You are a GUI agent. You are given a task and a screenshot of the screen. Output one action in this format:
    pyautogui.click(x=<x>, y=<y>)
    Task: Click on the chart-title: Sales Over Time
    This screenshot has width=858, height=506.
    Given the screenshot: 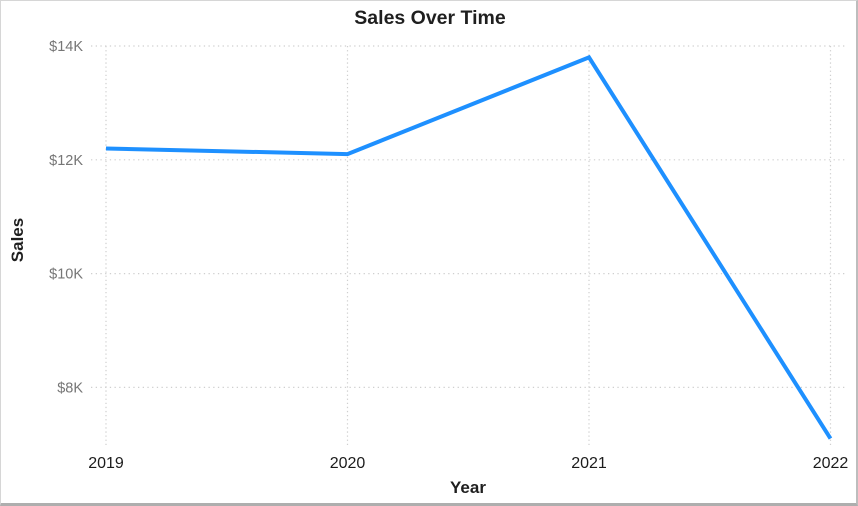 What is the action you would take?
    pyautogui.click(x=430, y=18)
    